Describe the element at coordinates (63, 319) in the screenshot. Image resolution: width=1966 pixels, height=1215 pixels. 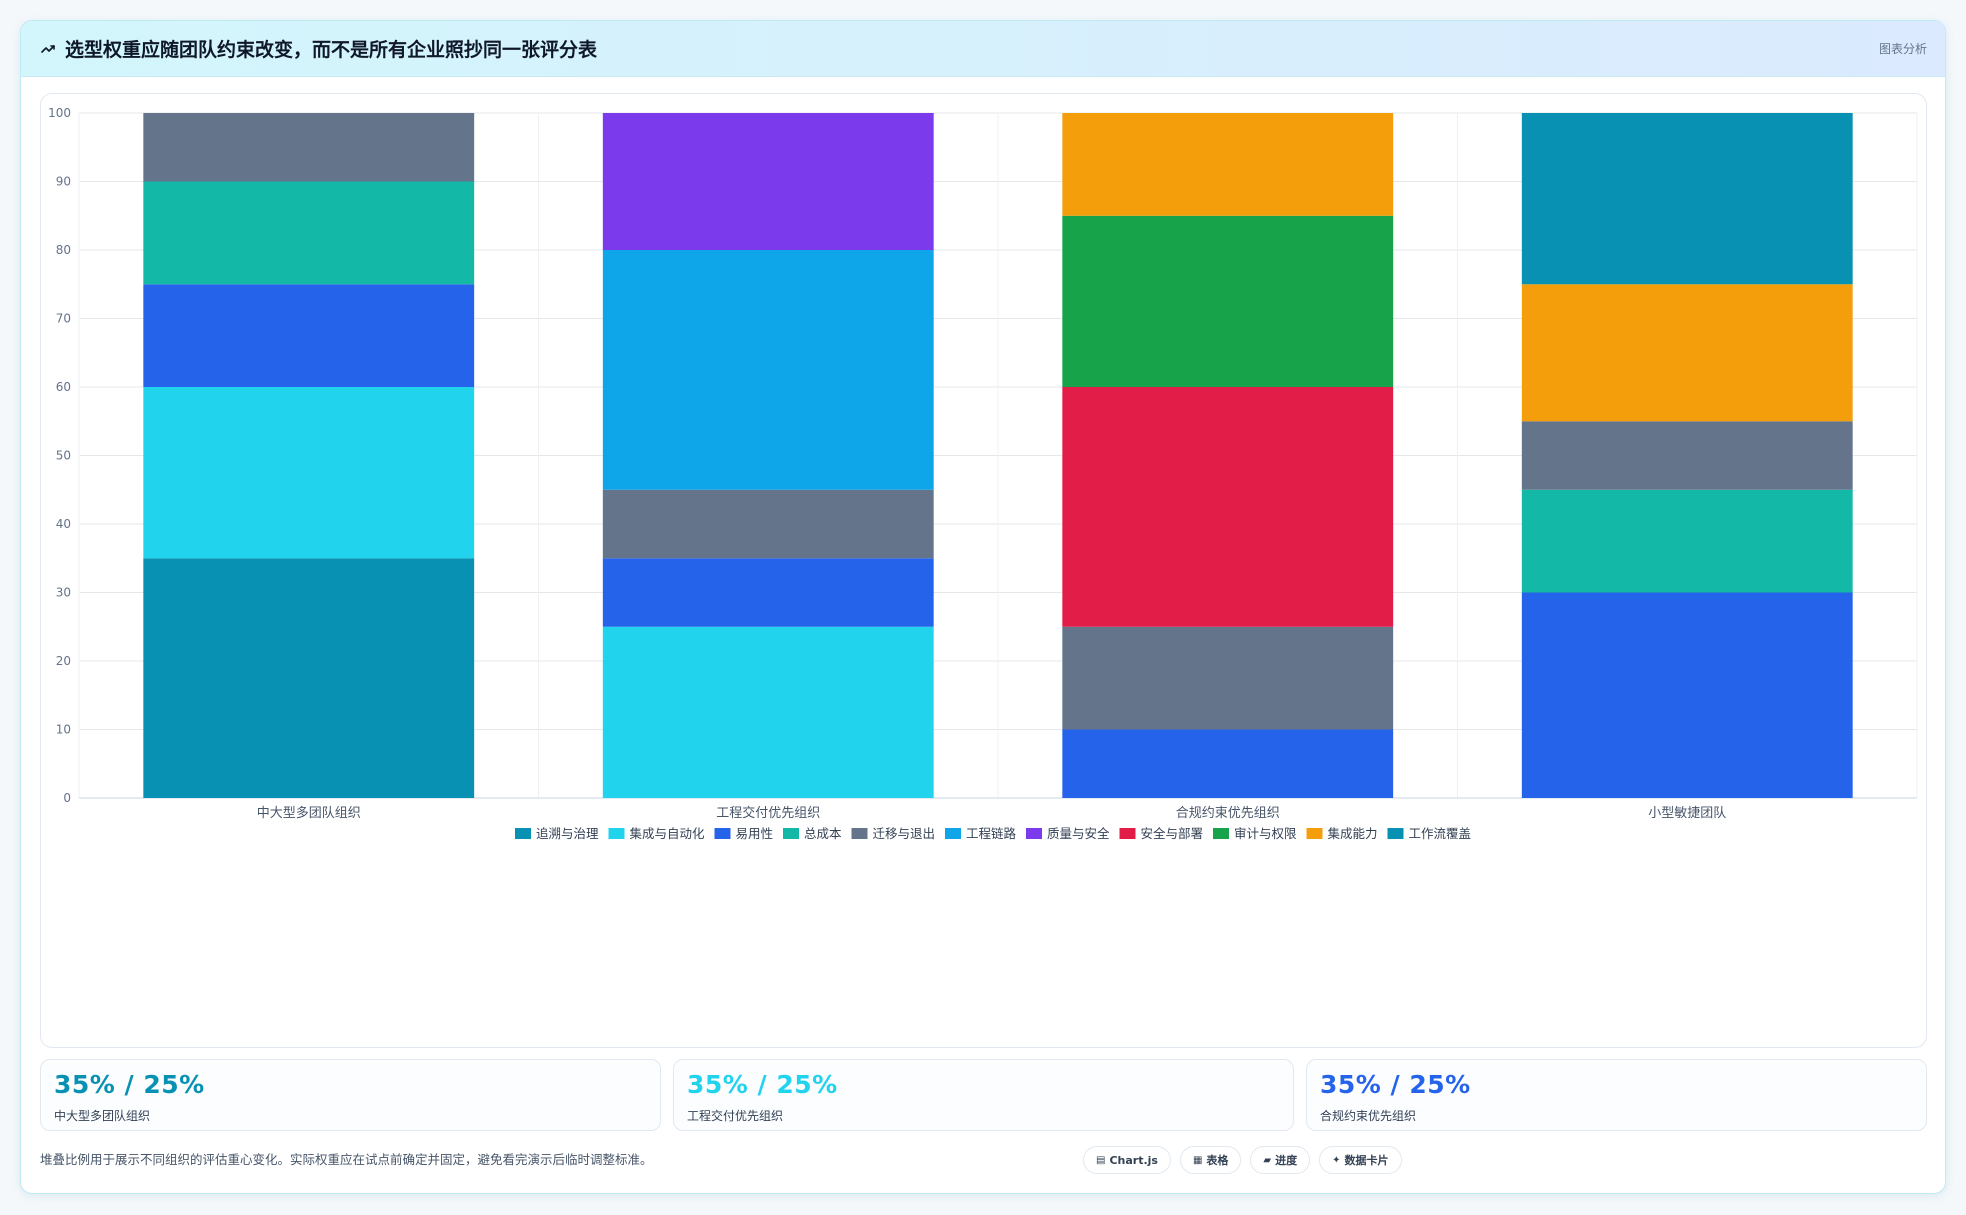
I see `y-tick-label: 70` at that location.